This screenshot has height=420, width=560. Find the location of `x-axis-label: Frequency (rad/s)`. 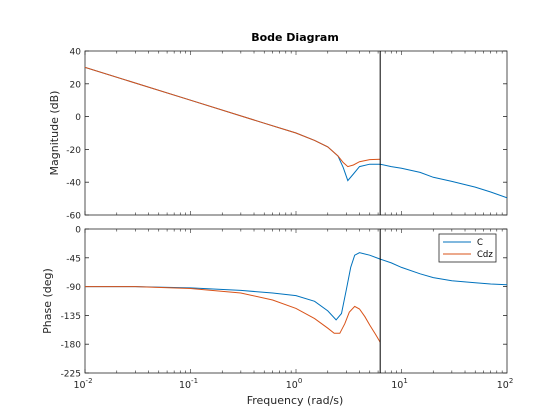

x-axis-label: Frequency (rad/s) is located at coordinates (295, 400).